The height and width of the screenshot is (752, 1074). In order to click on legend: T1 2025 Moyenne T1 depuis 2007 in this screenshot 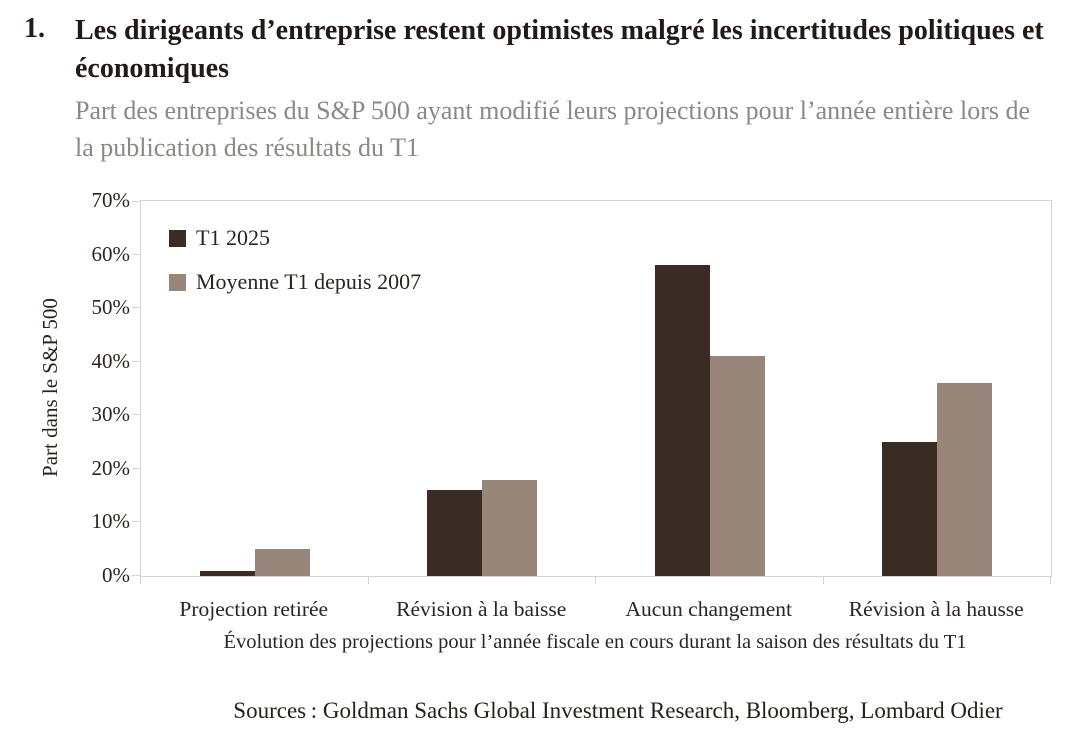, I will do `click(295, 260)`.